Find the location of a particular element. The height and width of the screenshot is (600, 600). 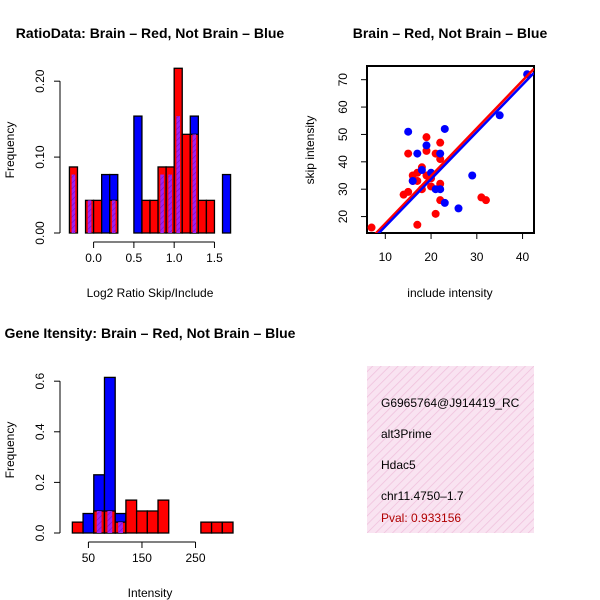

ratio-x-tick-label: 0.0 is located at coordinates (93, 258).